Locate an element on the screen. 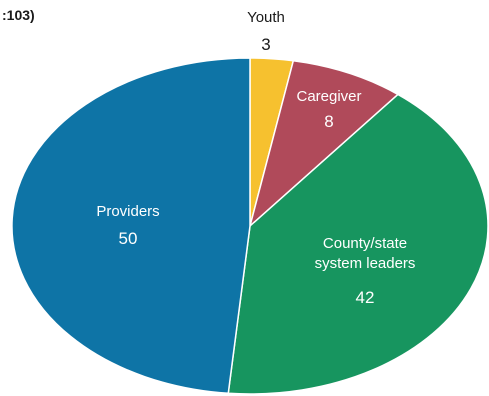  slice-label-youth: Youth is located at coordinates (266, 17).